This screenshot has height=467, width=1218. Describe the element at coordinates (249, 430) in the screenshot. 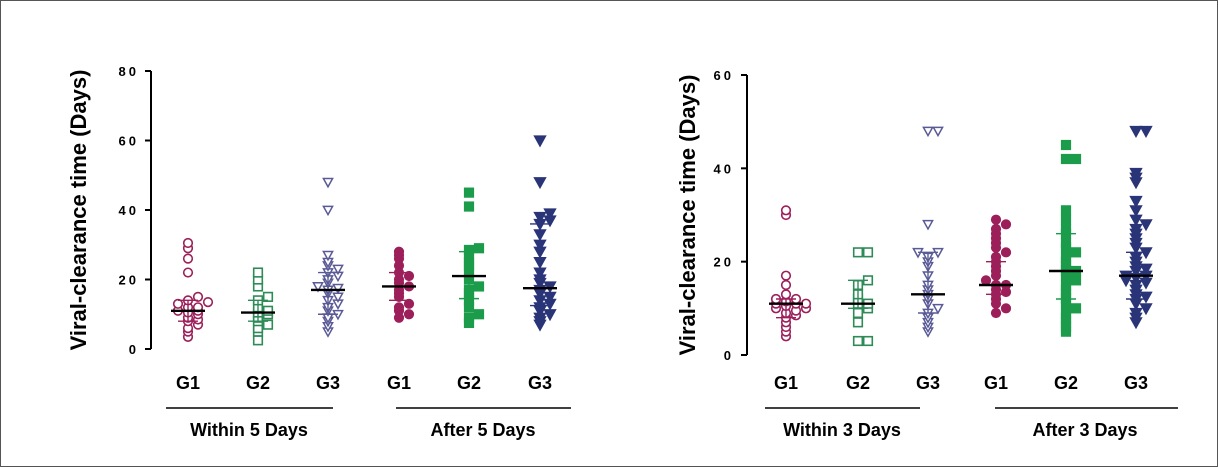

I see `group-label: Within 5 Days` at that location.